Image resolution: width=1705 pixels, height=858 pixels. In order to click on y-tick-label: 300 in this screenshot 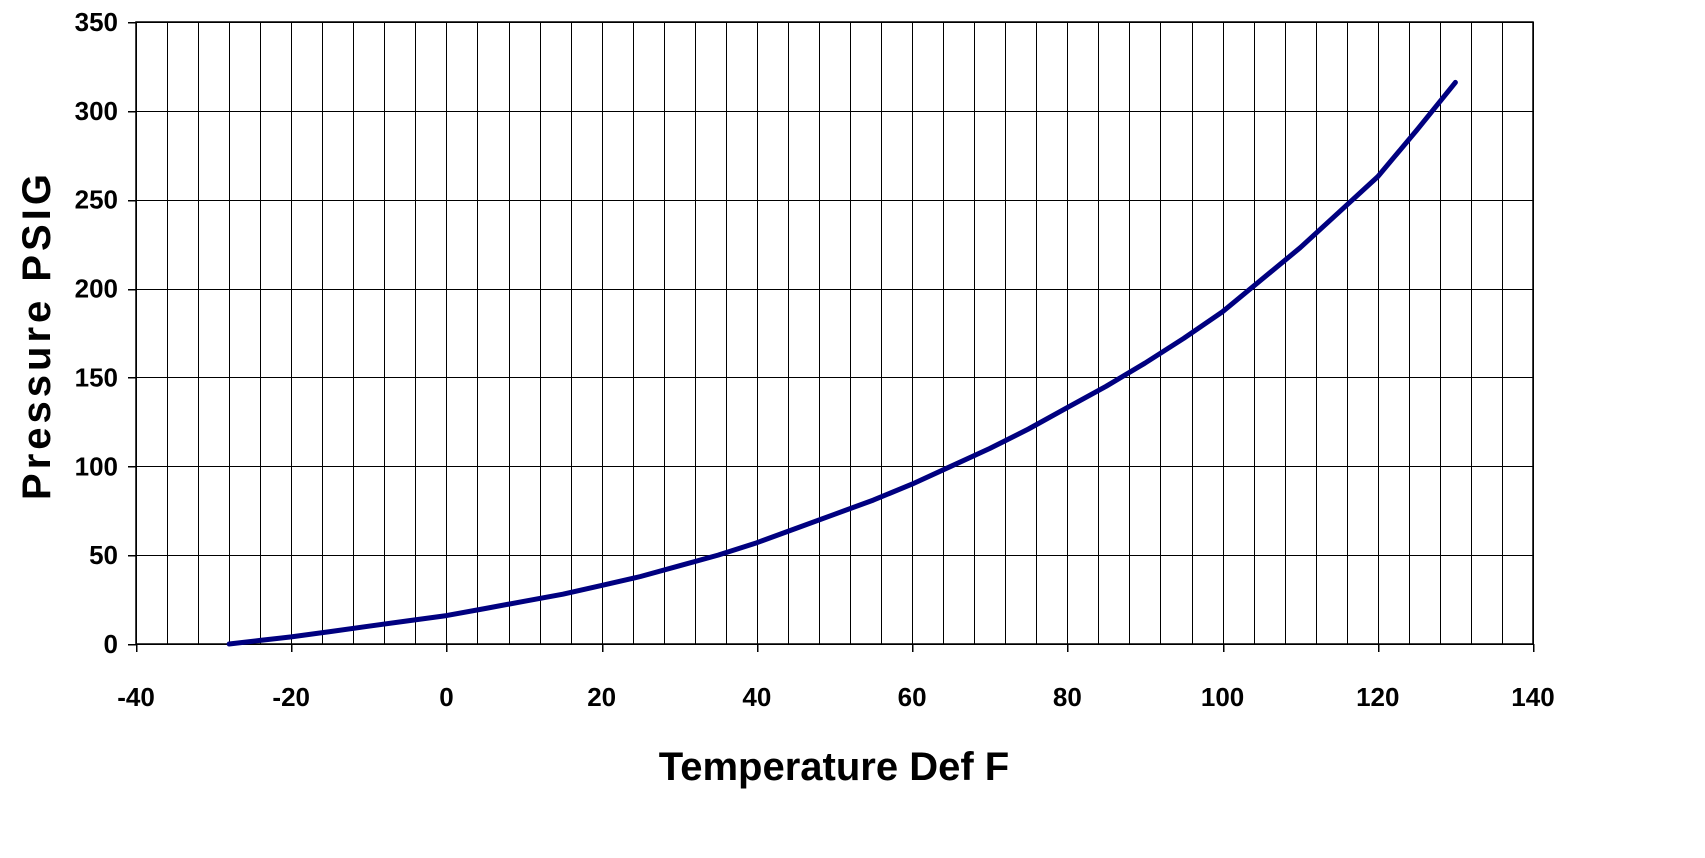, I will do `click(96, 111)`.